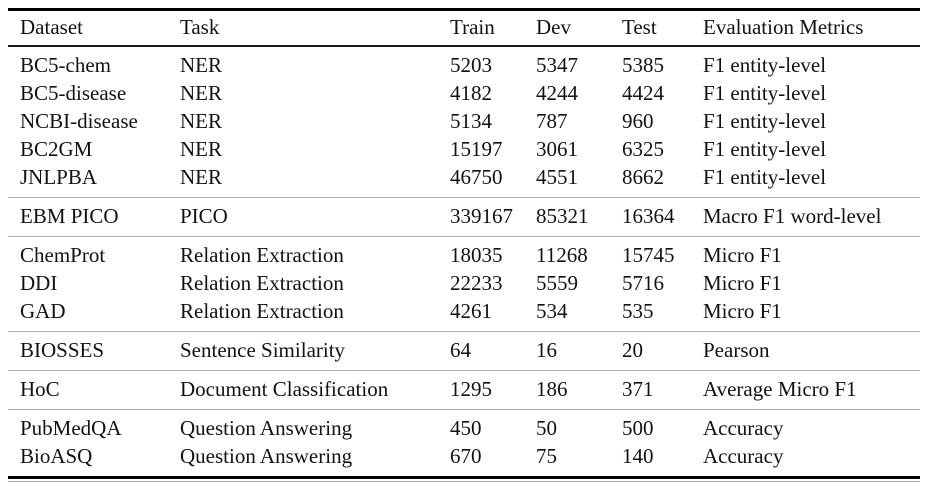 This screenshot has height=486, width=928. What do you see at coordinates (59, 177) in the screenshot?
I see `cell-dataset: JNLPBA` at bounding box center [59, 177].